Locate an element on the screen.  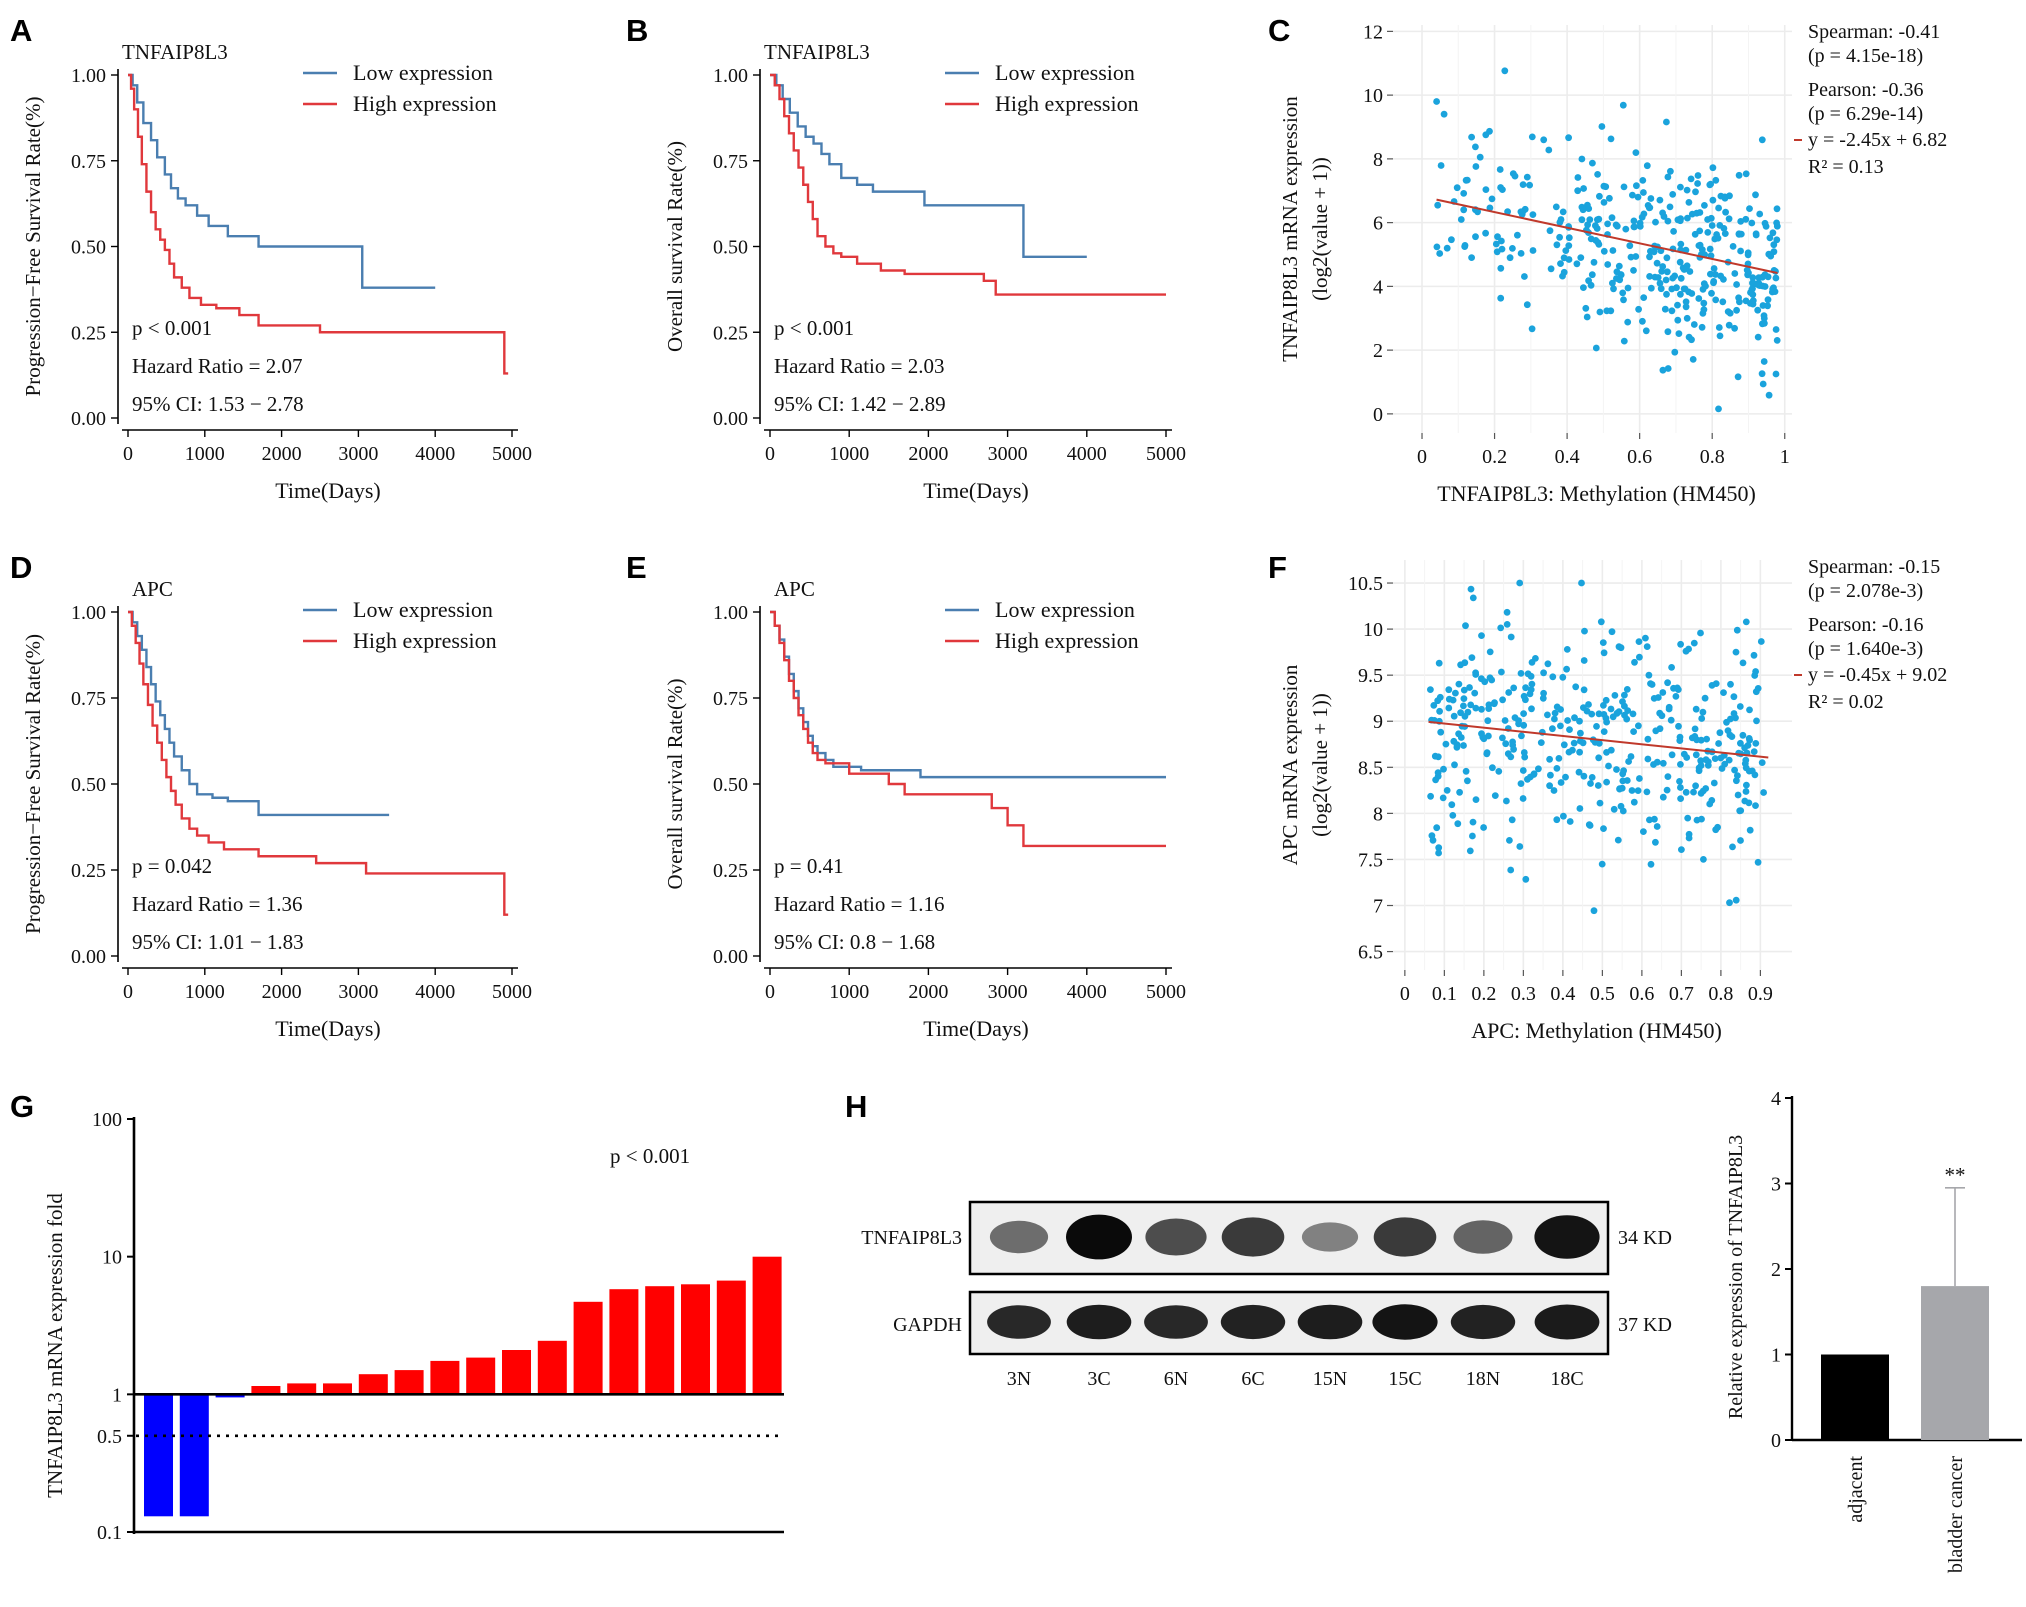
y-axis-subtitle: (log2(value + 1)) is located at coordinates (1320, 765).